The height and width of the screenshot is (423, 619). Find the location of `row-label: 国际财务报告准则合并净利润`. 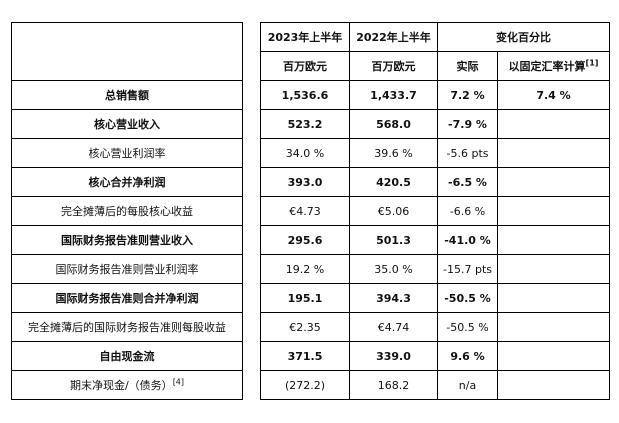

row-label: 国际财务报告准则合并净利润 is located at coordinates (127, 298).